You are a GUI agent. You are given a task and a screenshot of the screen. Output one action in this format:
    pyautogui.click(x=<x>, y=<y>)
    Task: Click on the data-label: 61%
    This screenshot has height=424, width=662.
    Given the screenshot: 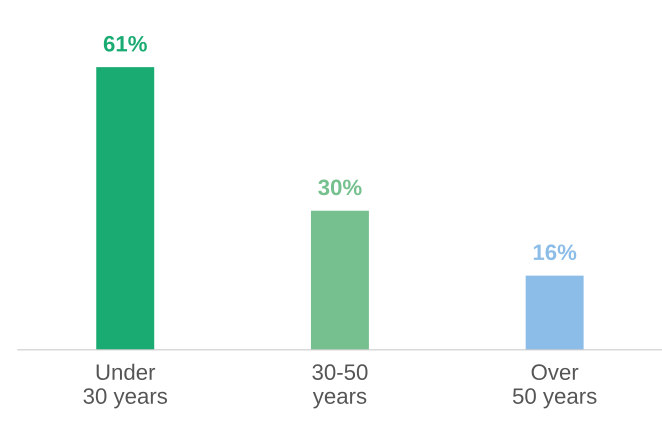 What is the action you would take?
    pyautogui.click(x=125, y=44)
    